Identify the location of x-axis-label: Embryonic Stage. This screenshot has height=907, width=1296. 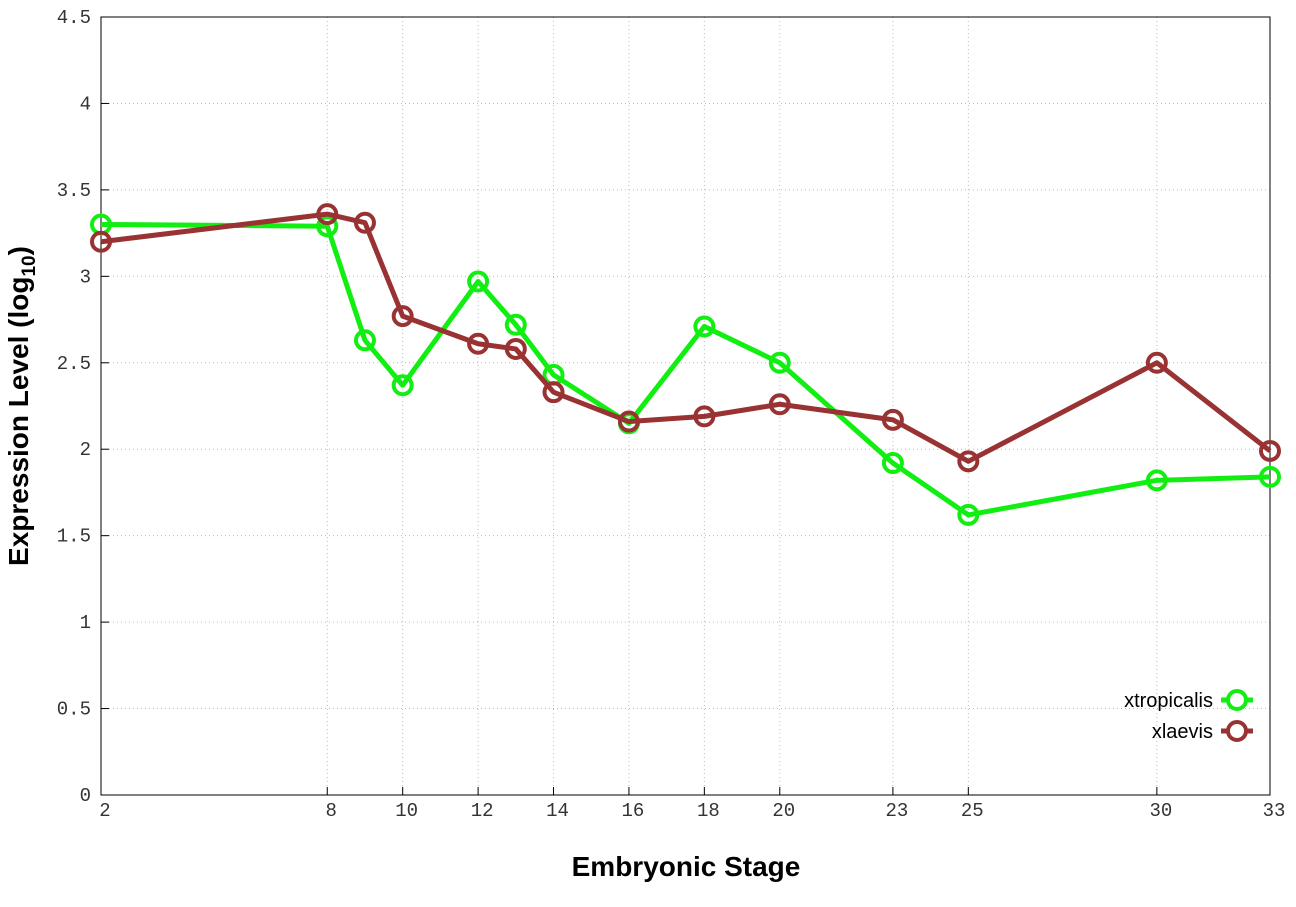
(686, 866).